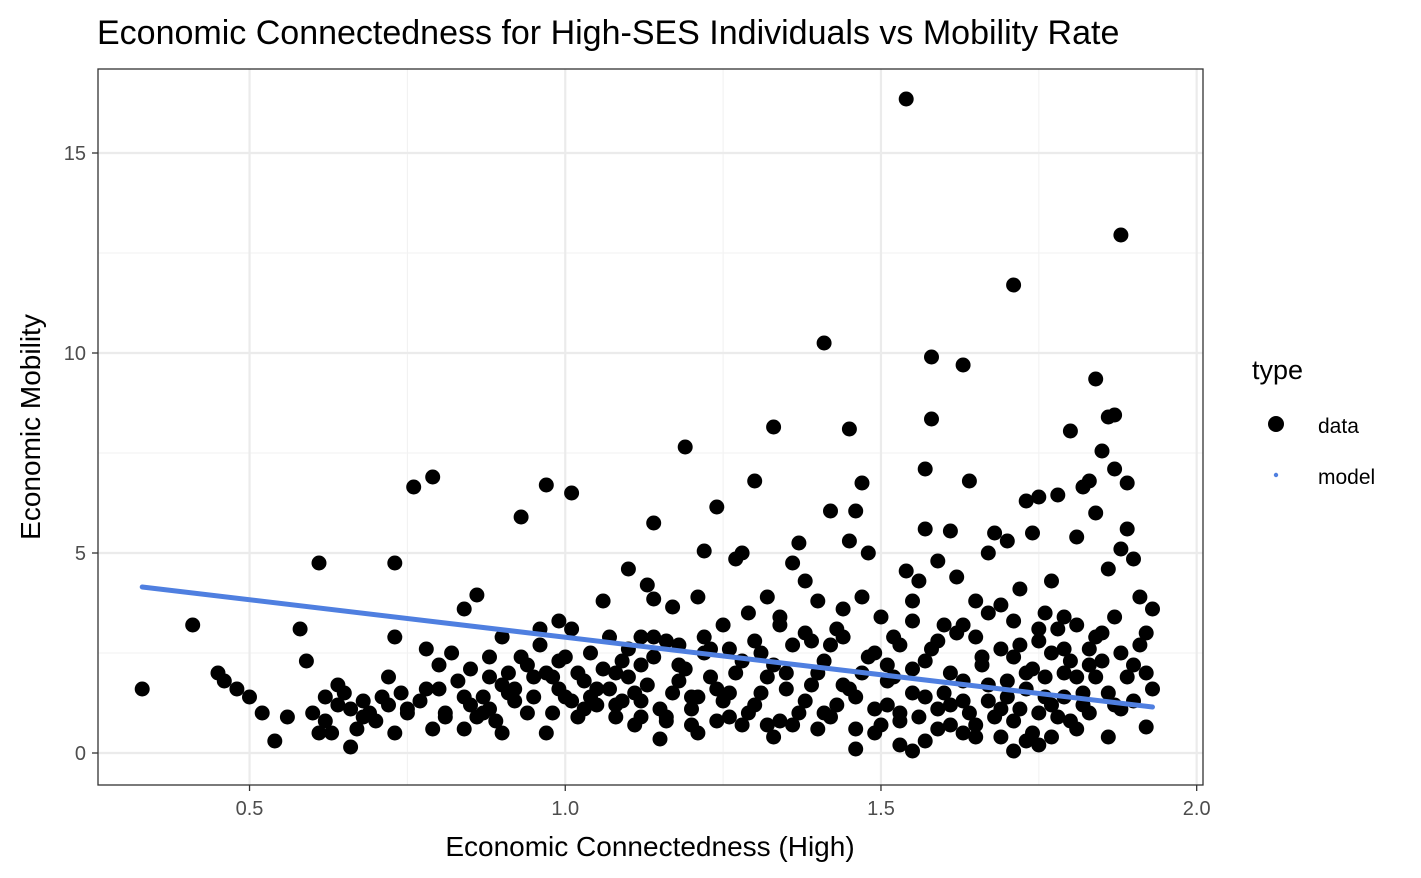 This screenshot has height=878, width=1421. Describe the element at coordinates (30, 427) in the screenshot. I see `y-axis-title: Economic Mobility` at that location.